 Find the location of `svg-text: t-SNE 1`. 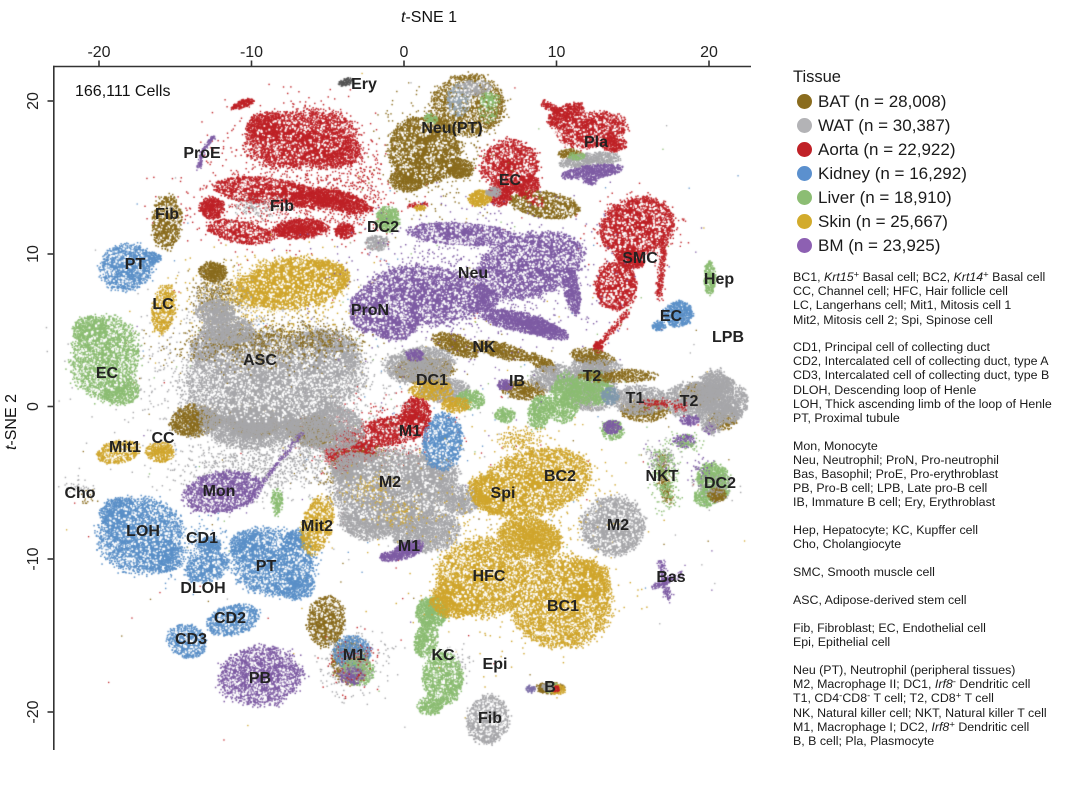

svg-text: t-SNE 1 is located at coordinates (429, 17).